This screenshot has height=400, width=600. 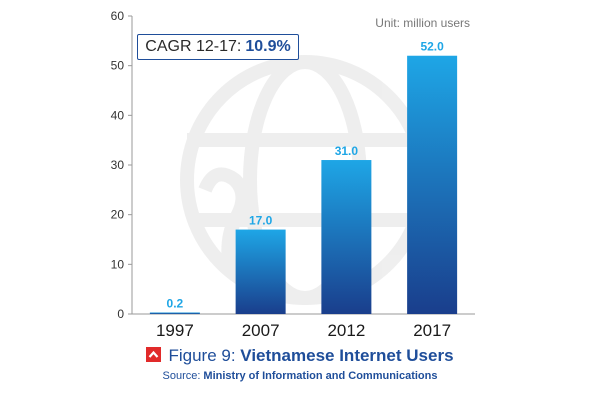 I want to click on x-axis-categories: 1997 2007 2012 2017, so click(x=303, y=330).